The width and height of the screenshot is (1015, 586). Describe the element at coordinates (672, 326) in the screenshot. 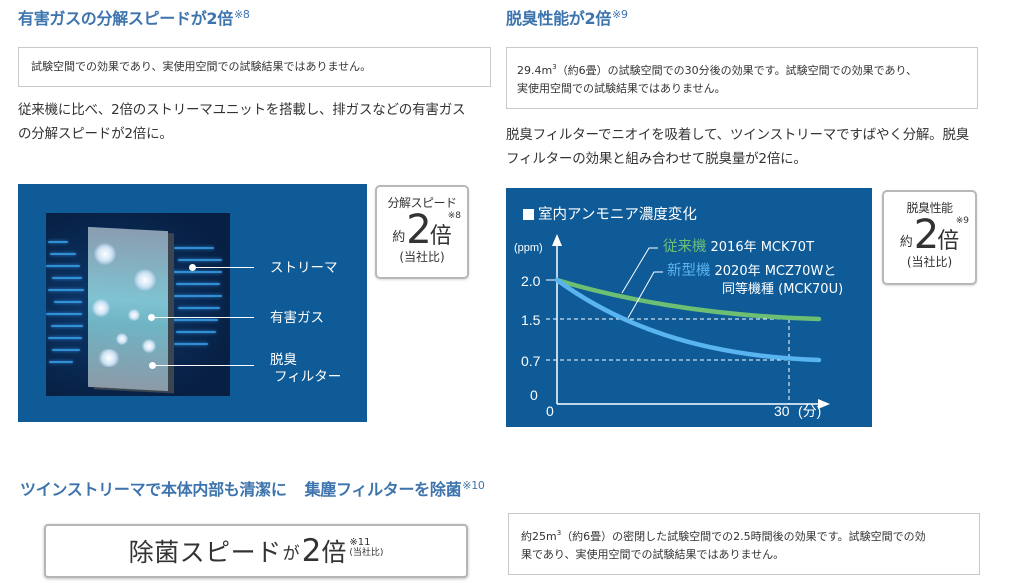

I see `chart-plot: (ppm) 2.0 1.5 0.7 0 0 30 (分)` at that location.